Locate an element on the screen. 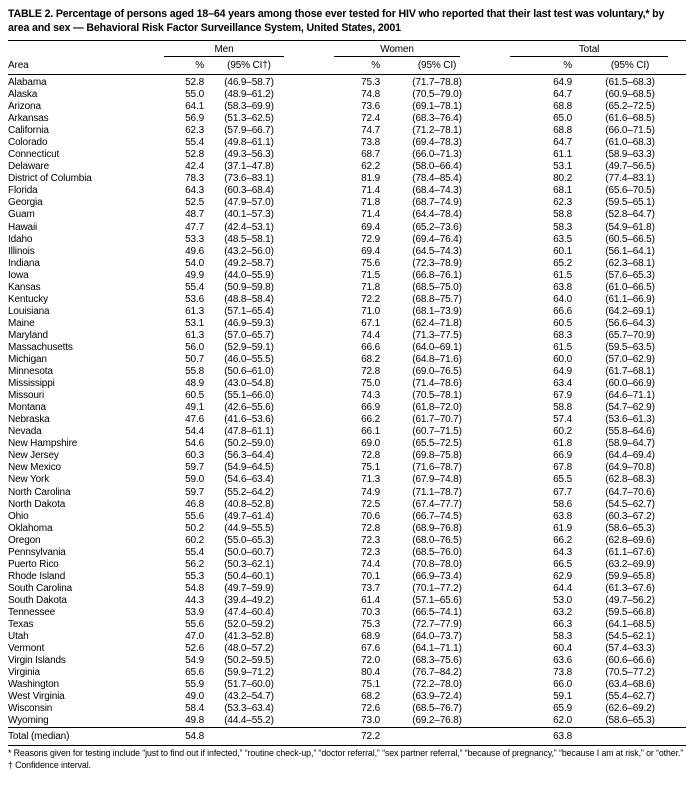 The image size is (692, 795). value-cell: (37.1–47.8) is located at coordinates (249, 167).